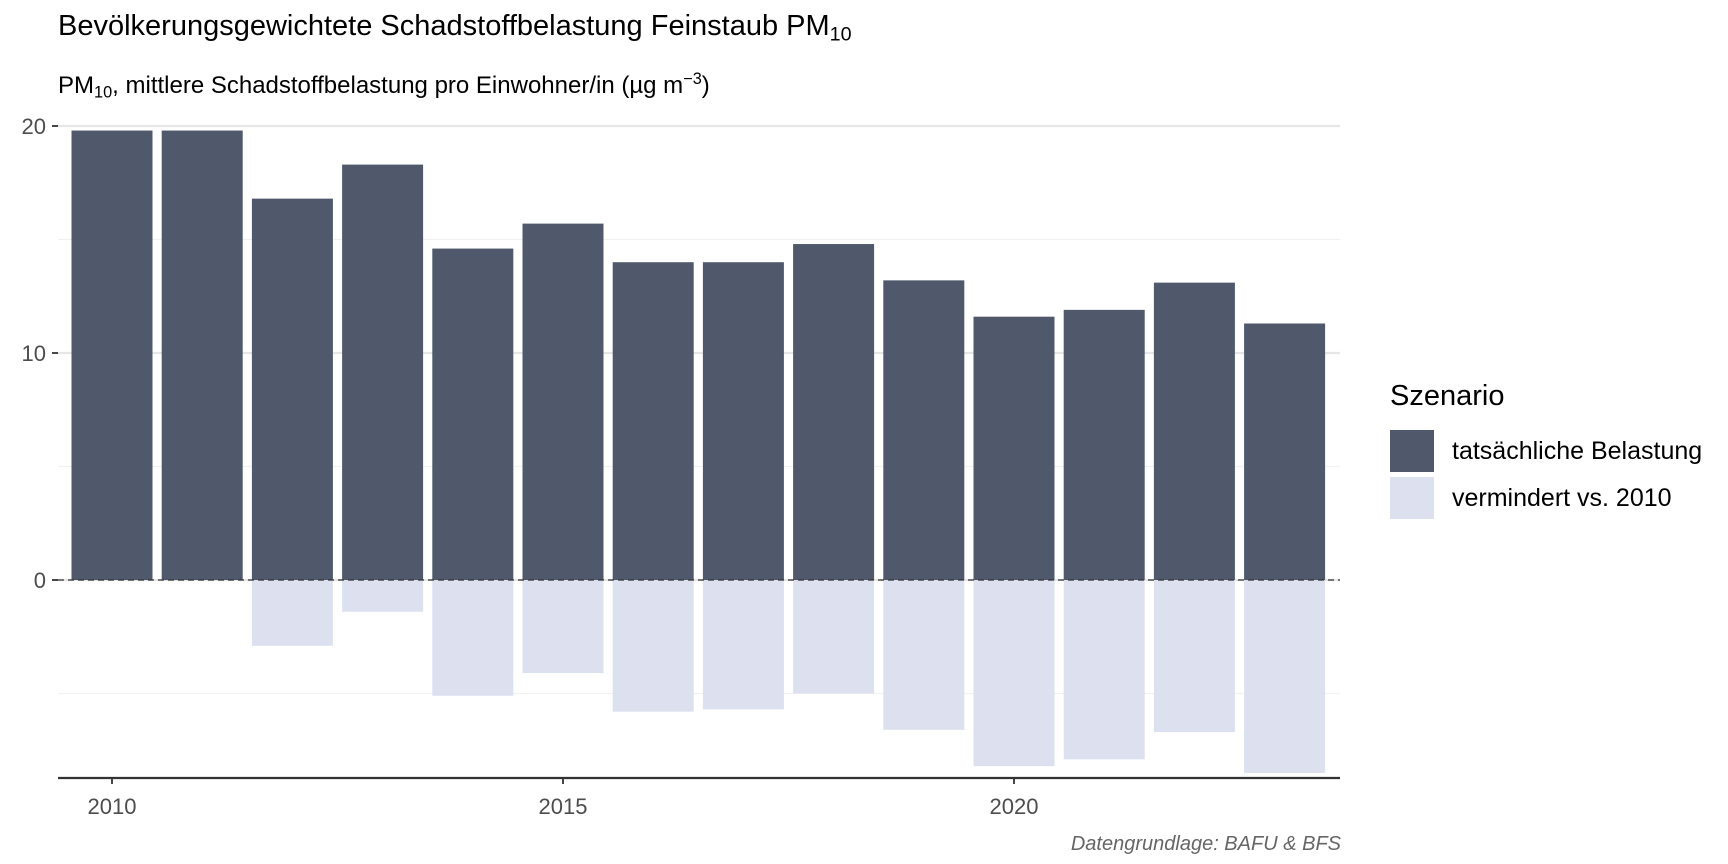  Describe the element at coordinates (1014, 448) in the screenshot. I see `bar-actual-2020` at that location.